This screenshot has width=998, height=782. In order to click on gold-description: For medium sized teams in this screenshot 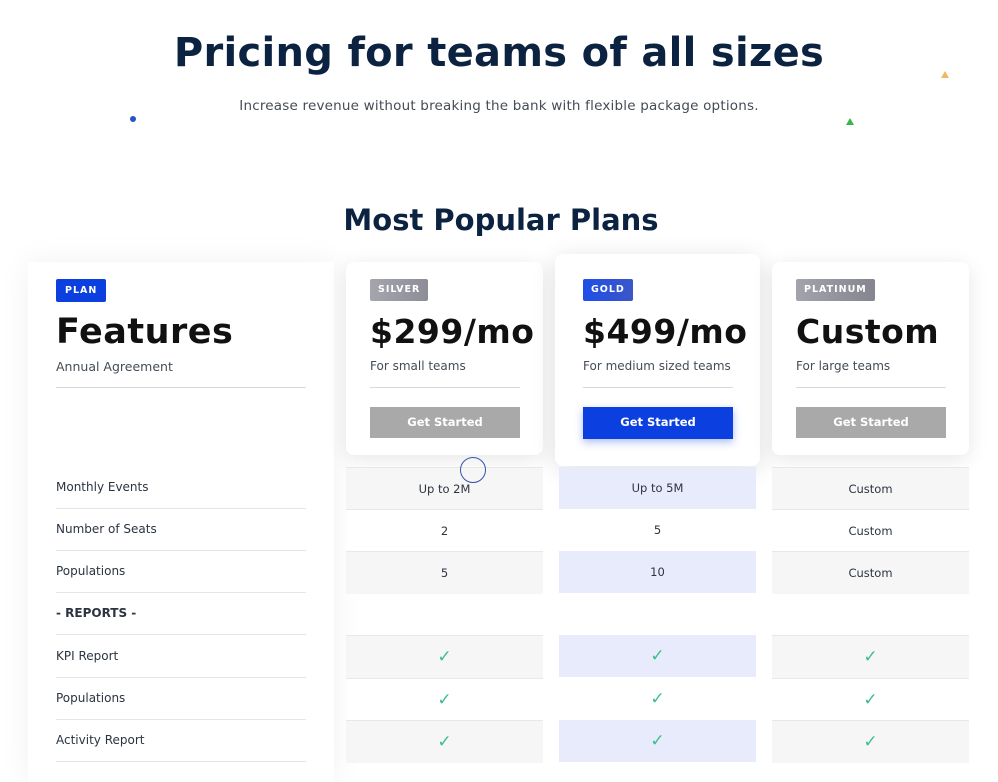, I will do `click(657, 366)`.